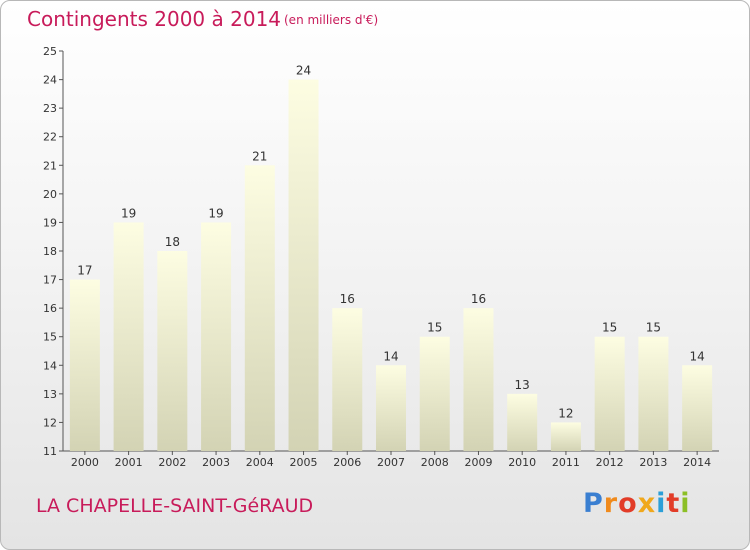 Image resolution: width=750 pixels, height=550 pixels. I want to click on y-tick-label: 24, so click(50, 80).